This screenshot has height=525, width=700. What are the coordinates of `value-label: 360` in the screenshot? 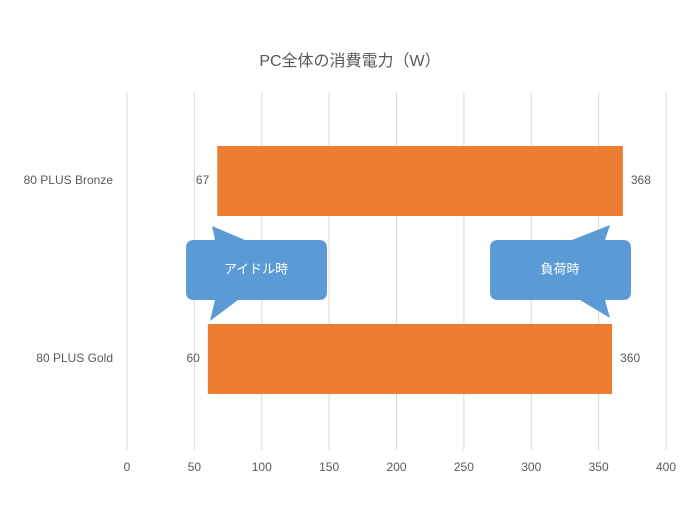 It's located at (630, 358).